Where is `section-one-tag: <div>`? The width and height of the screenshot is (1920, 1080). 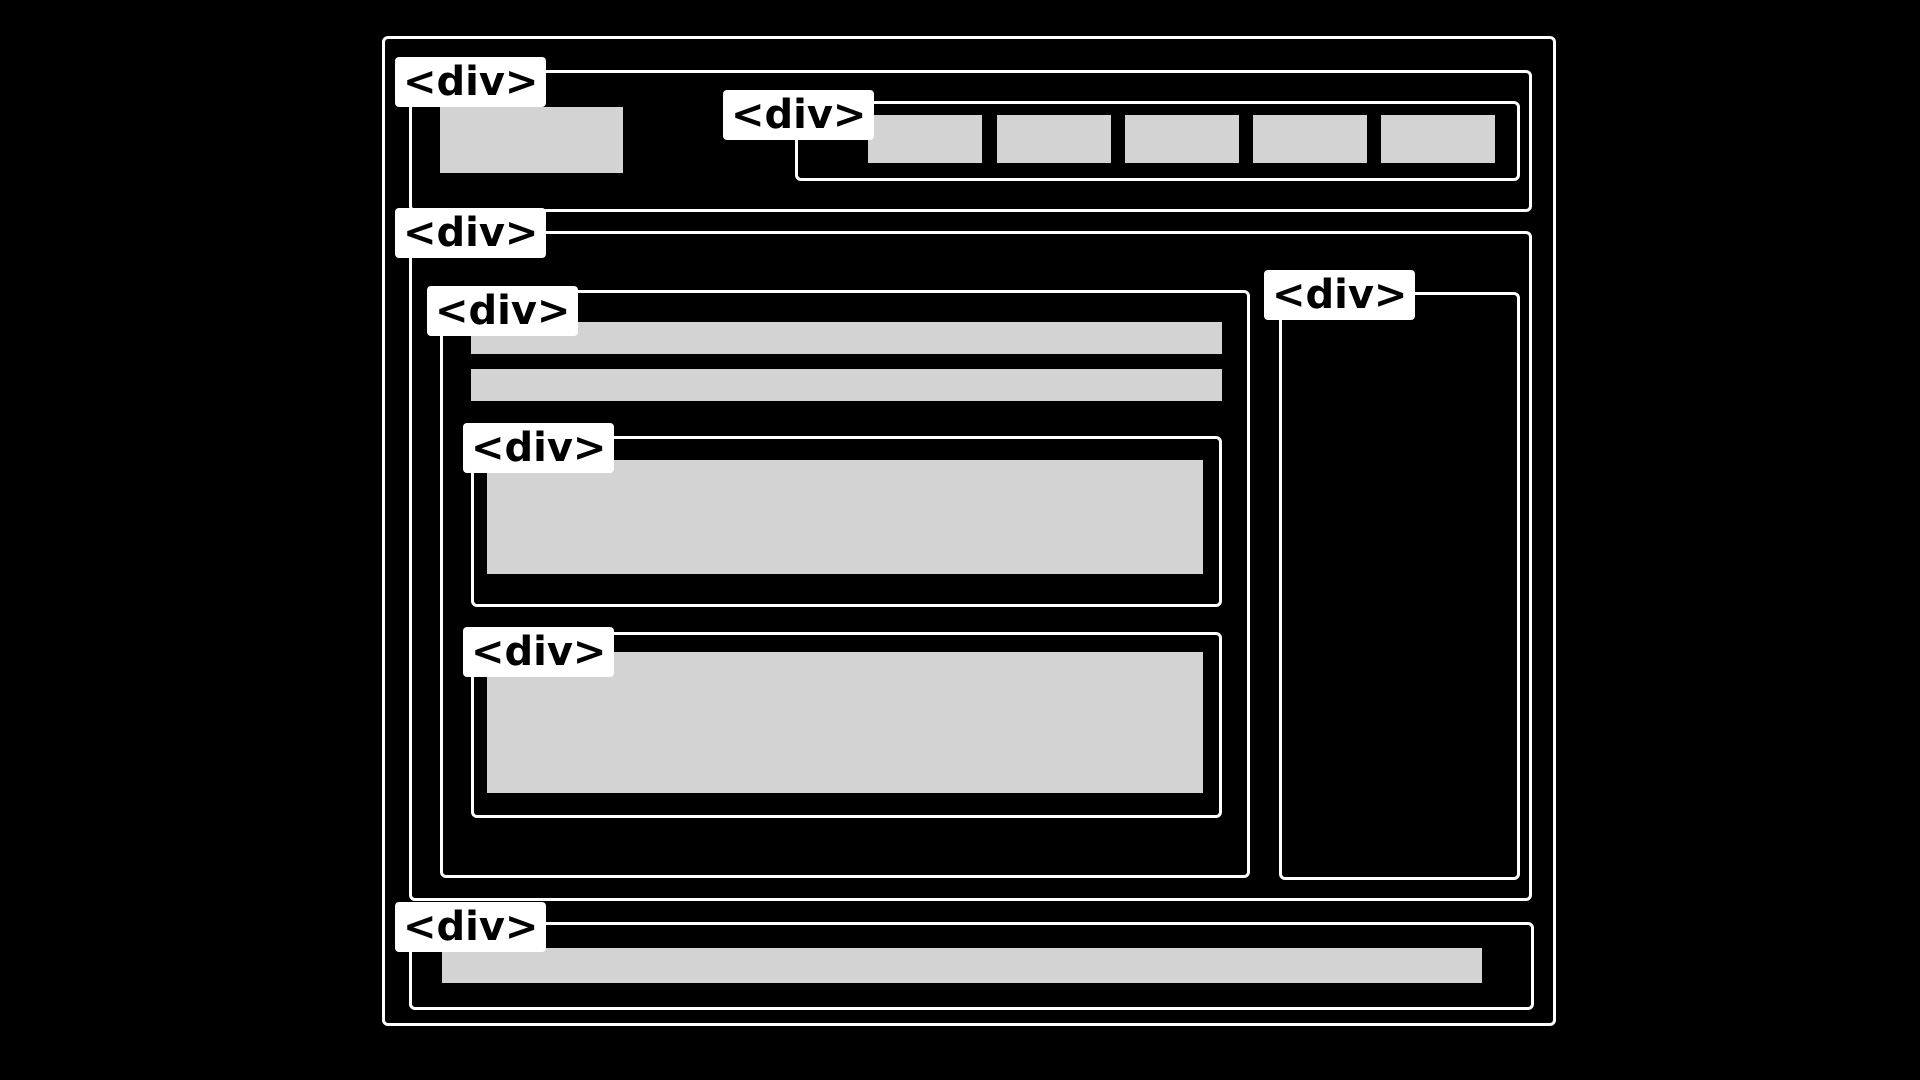 section-one-tag: <div> is located at coordinates (539, 448).